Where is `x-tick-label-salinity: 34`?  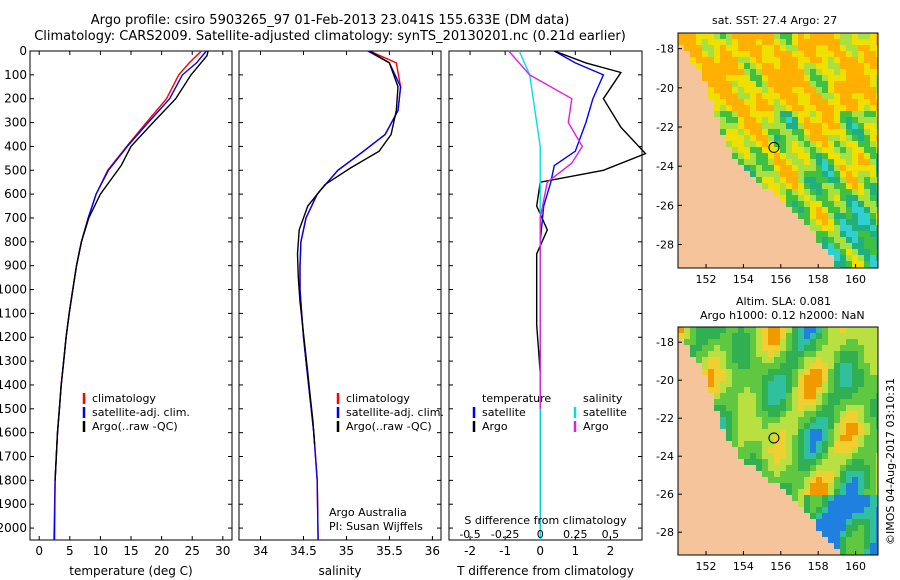 x-tick-label-salinity: 34 is located at coordinates (260, 551).